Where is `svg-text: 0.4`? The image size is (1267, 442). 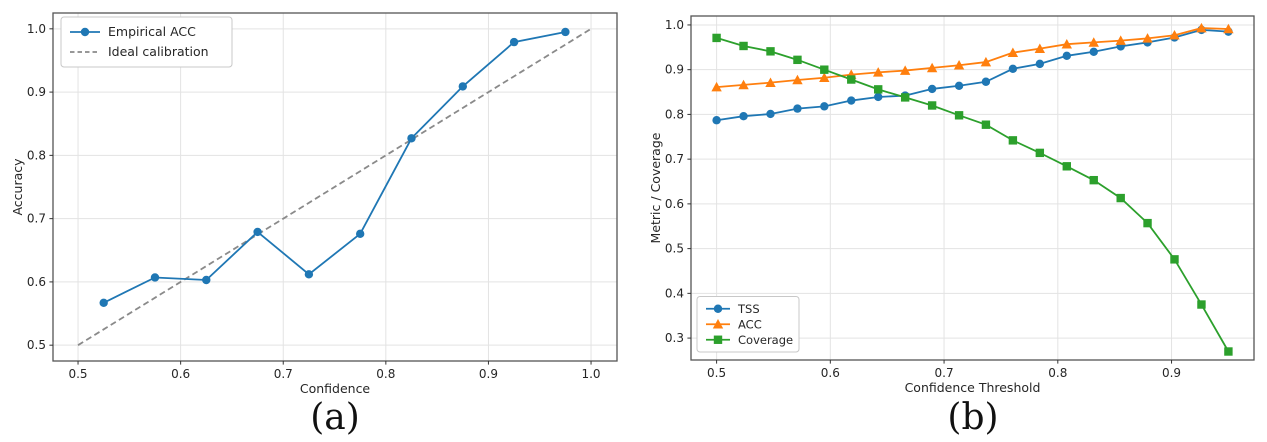
svg-text: 0.4 is located at coordinates (674, 293).